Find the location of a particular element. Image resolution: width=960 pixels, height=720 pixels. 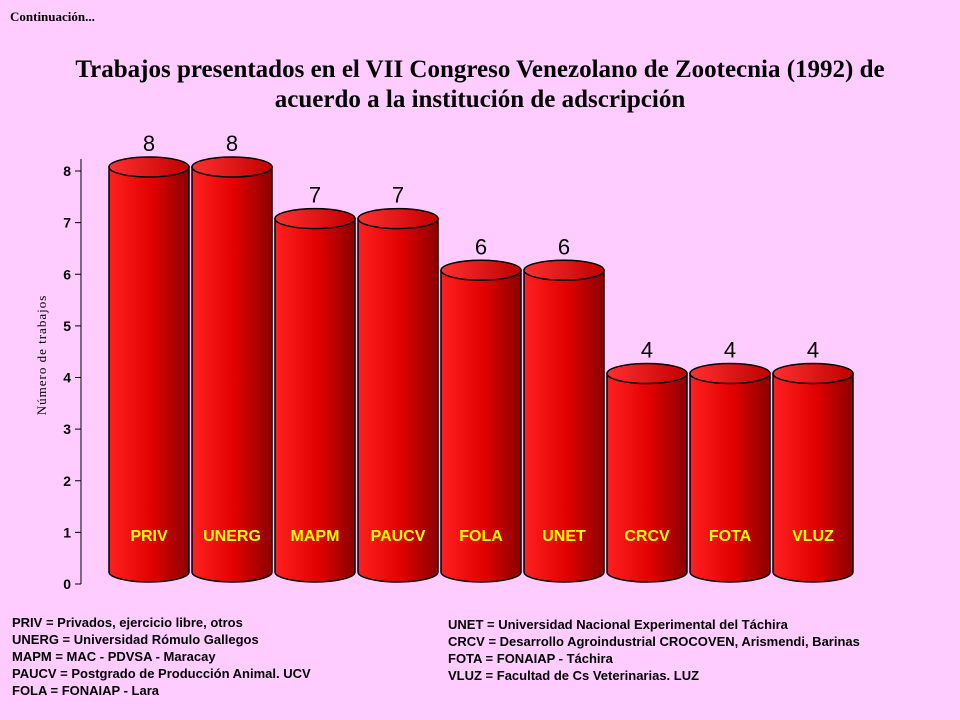

y-axis-label: Número de trabajos is located at coordinates (41, 355).